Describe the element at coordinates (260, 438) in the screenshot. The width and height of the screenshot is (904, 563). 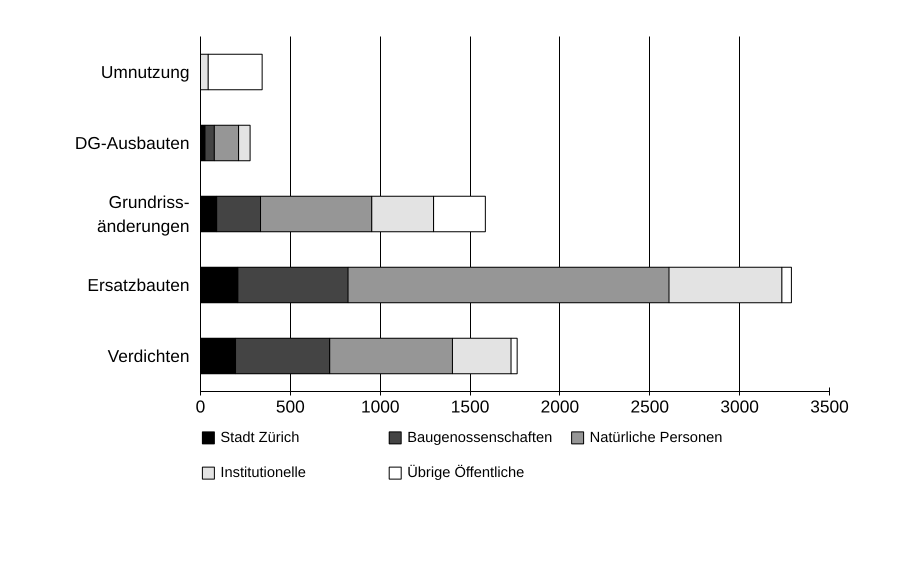
I see `legend-label: Stadt Zürich` at that location.